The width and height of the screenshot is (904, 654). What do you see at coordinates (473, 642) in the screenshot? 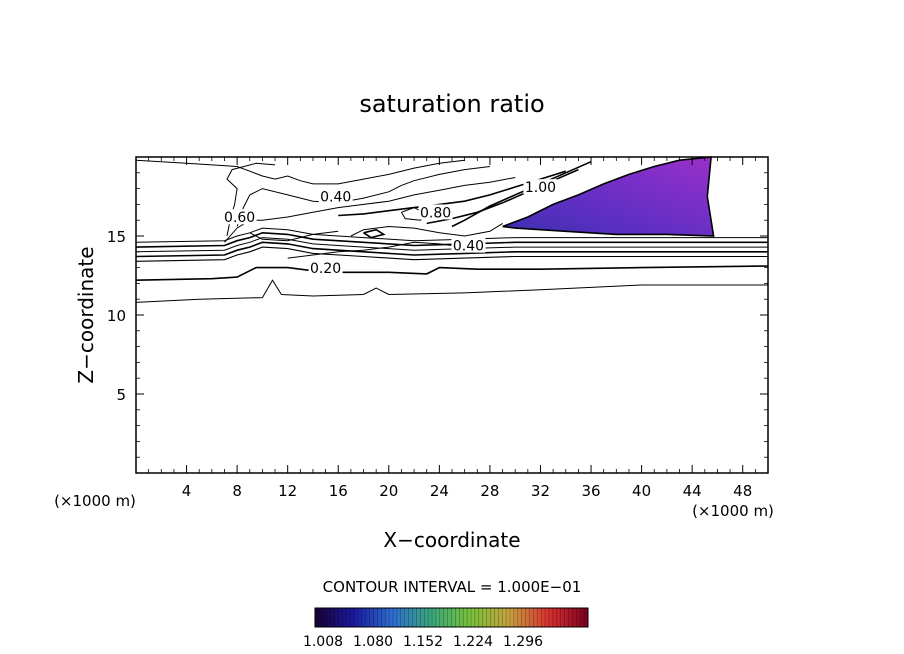
I see `colorbar-tick-label: 1.224` at bounding box center [473, 642].